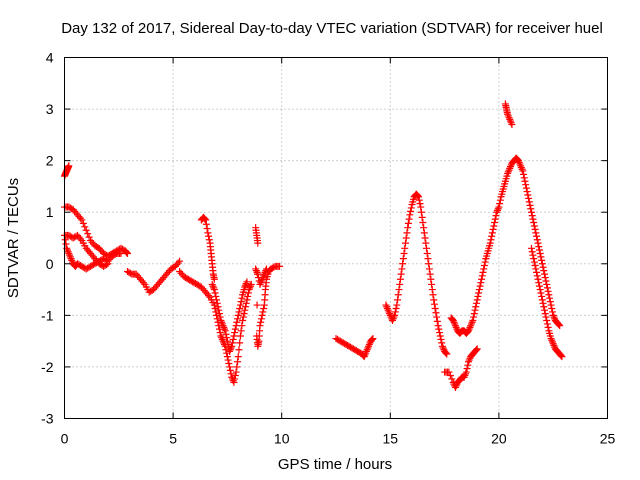  What do you see at coordinates (50, 264) in the screenshot?
I see `y-tick-label: 0` at bounding box center [50, 264].